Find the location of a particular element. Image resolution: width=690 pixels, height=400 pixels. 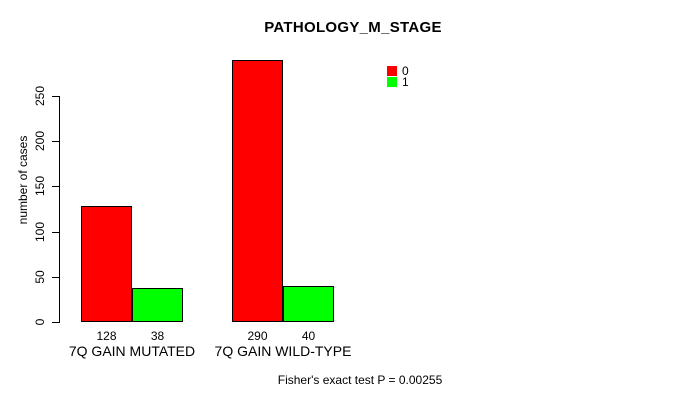

legend-label-1: 1 is located at coordinates (405, 82).